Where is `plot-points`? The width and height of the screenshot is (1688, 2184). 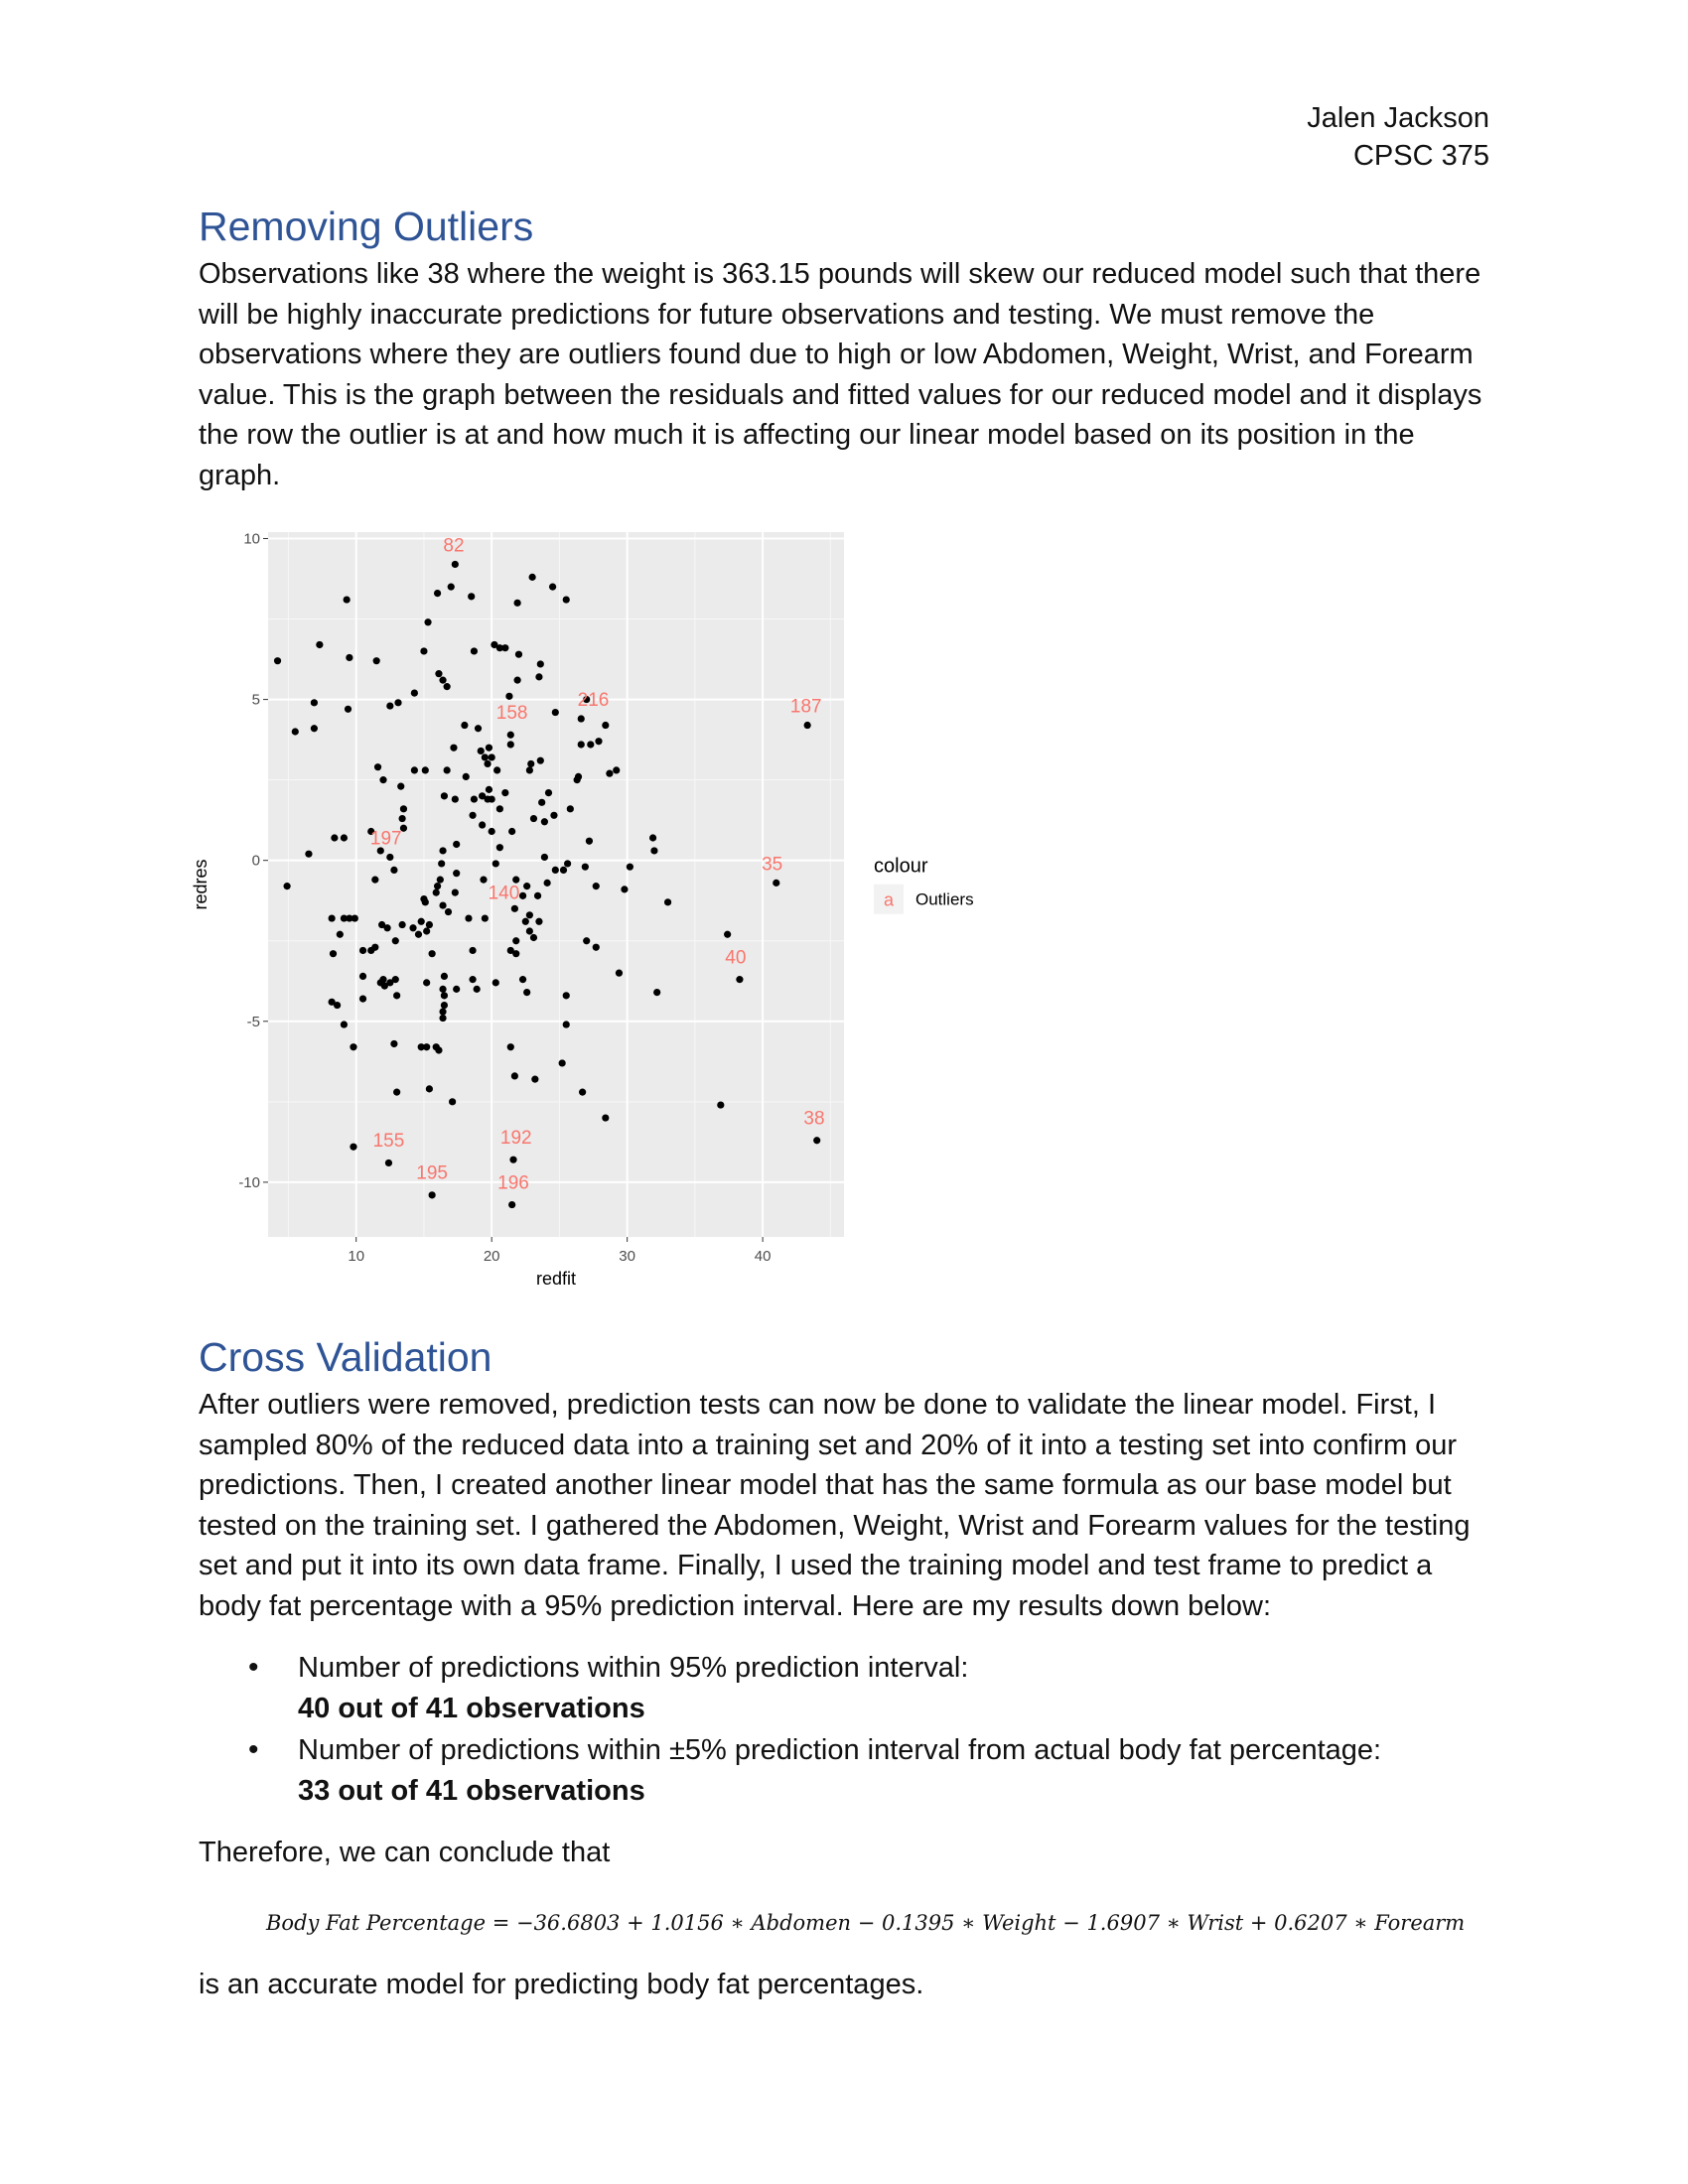 plot-points is located at coordinates (547, 884).